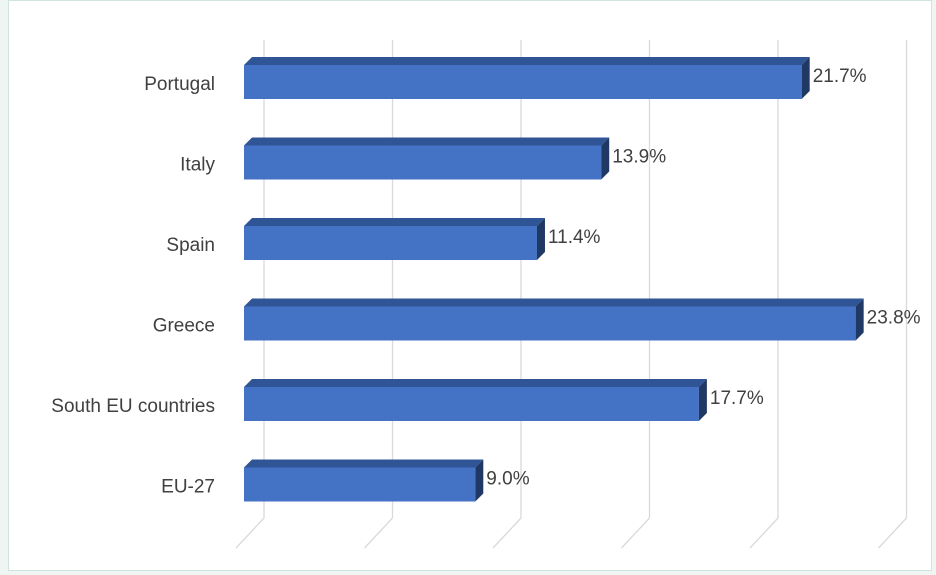 Image resolution: width=936 pixels, height=575 pixels. What do you see at coordinates (894, 318) in the screenshot?
I see `data-label: 23.8%` at bounding box center [894, 318].